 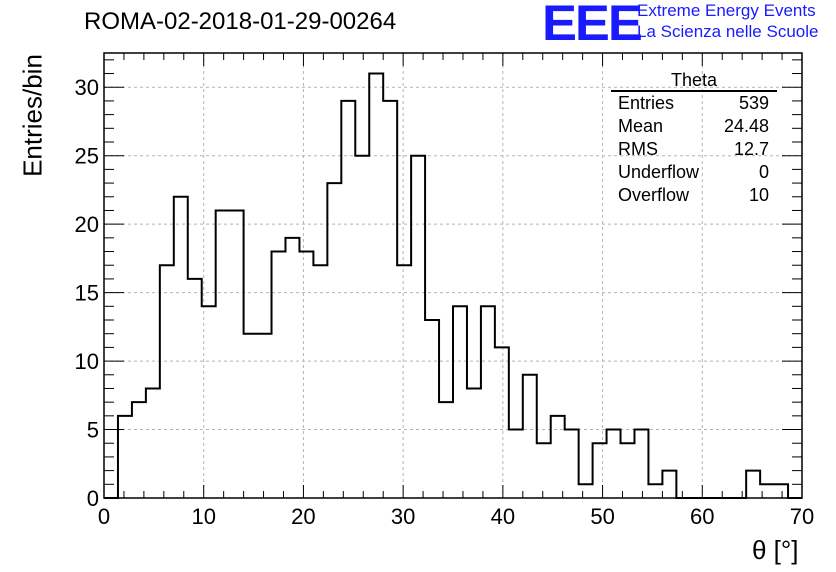 What do you see at coordinates (93, 430) in the screenshot?
I see `y-tick-label: 5` at bounding box center [93, 430].